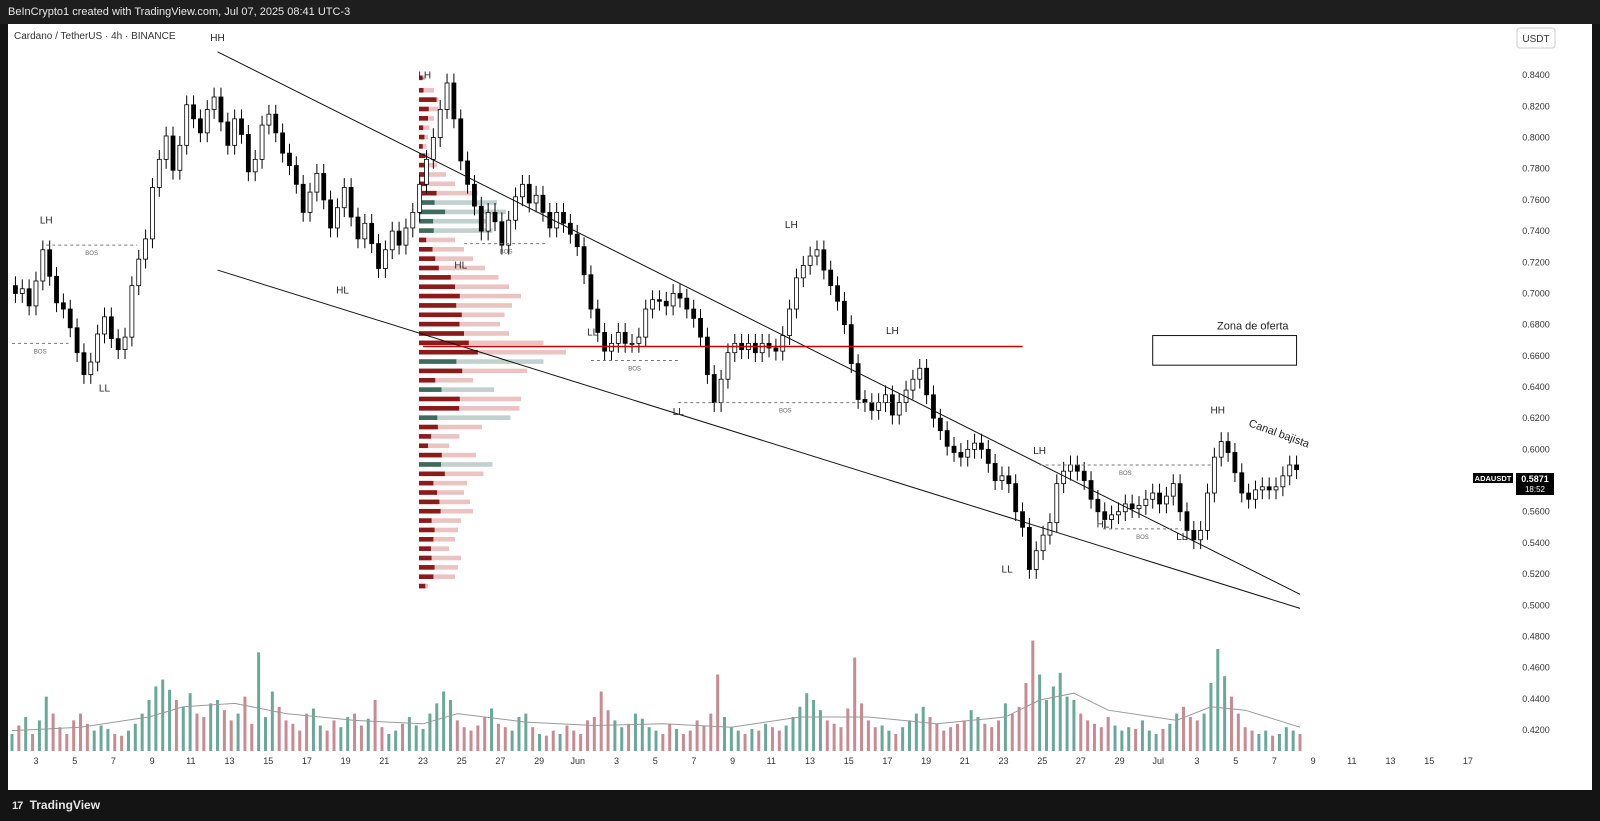 The height and width of the screenshot is (821, 1600). What do you see at coordinates (849, 761) in the screenshot?
I see `x-tick-label: 15` at bounding box center [849, 761].